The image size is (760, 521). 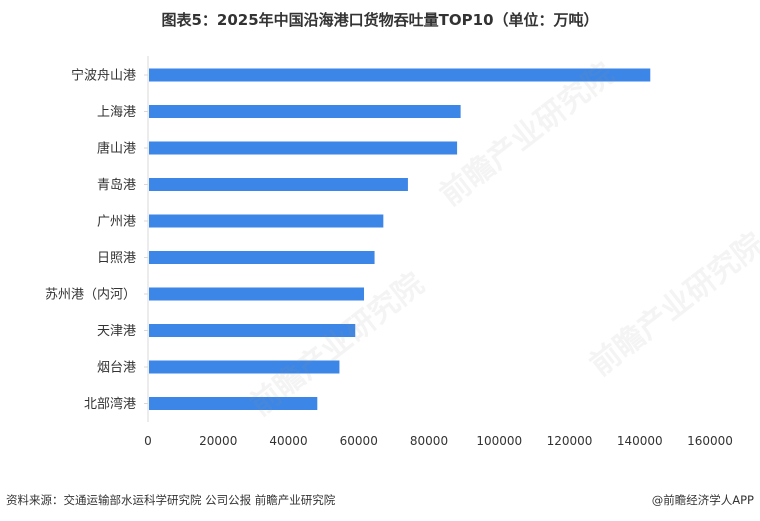 What do you see at coordinates (116, 368) in the screenshot?
I see `category-label: 烟台港` at bounding box center [116, 368].